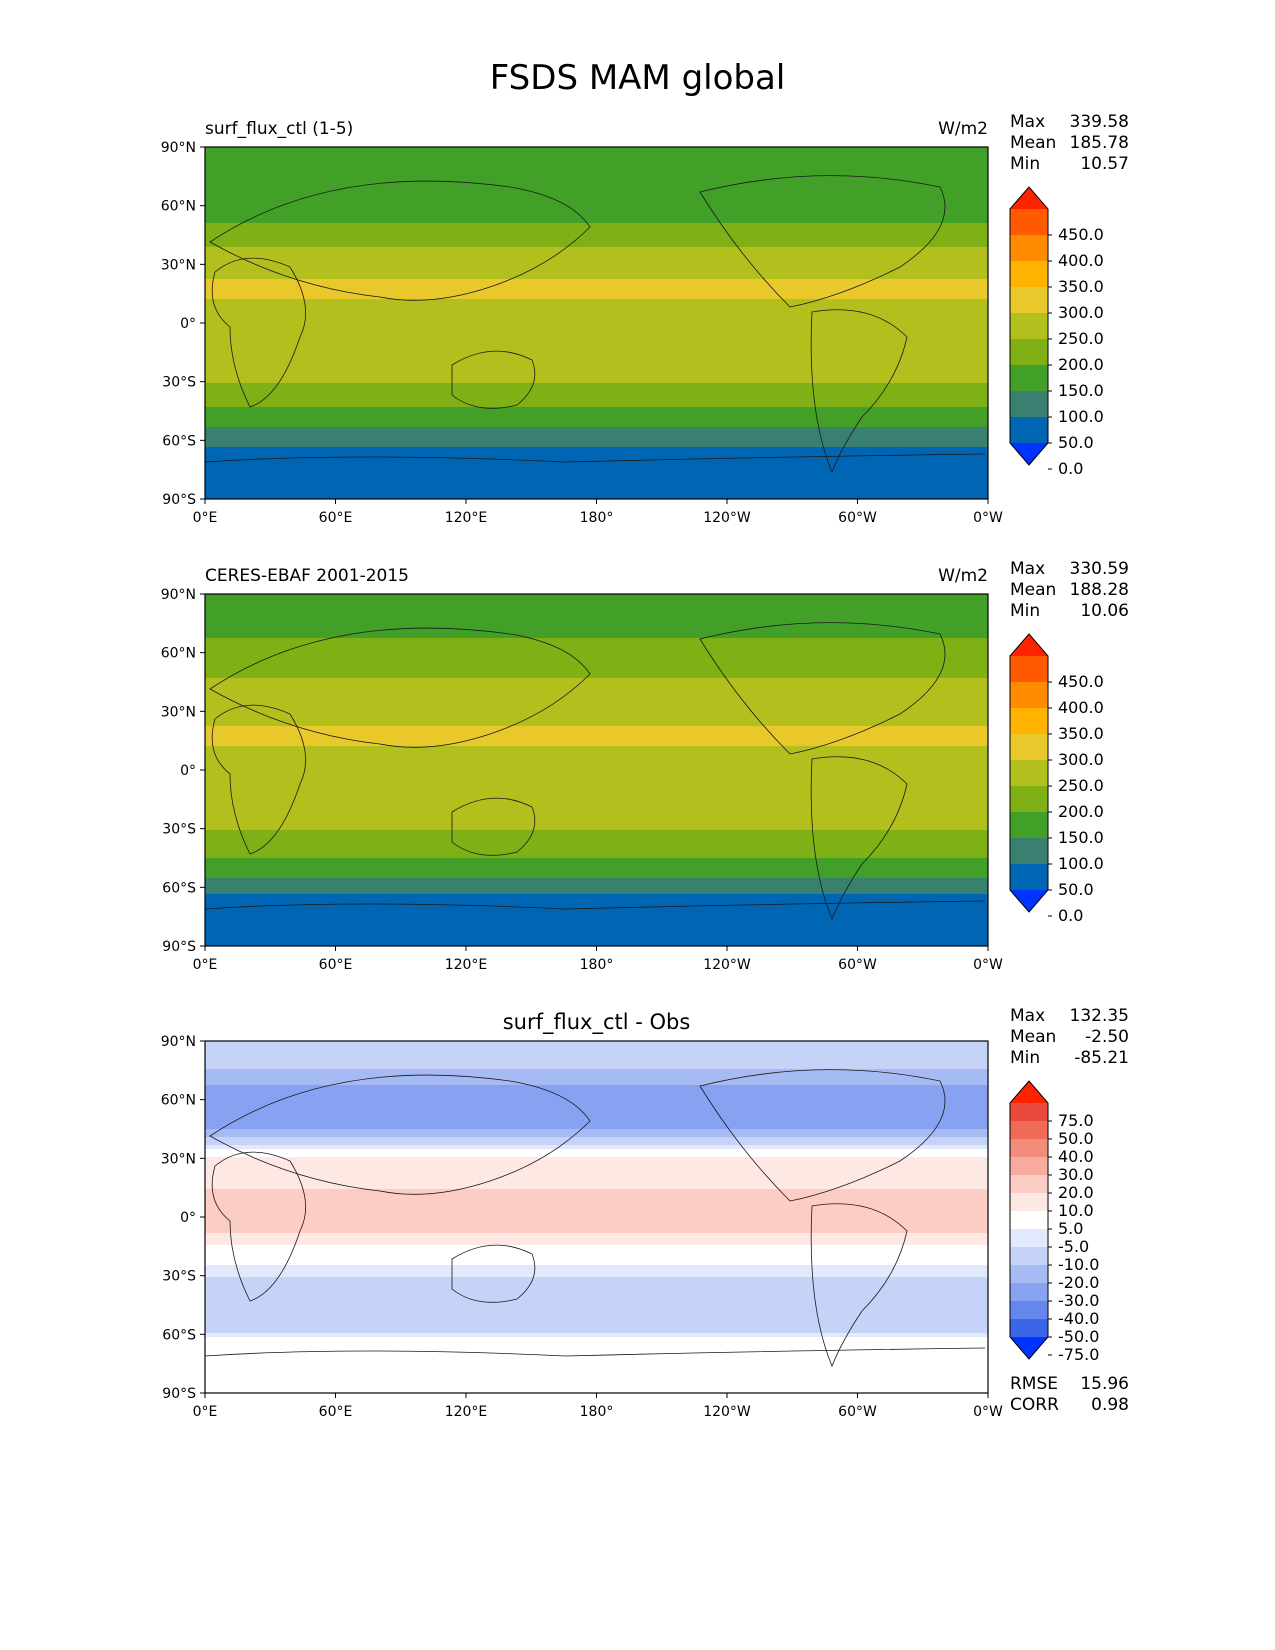  Describe the element at coordinates (1076, 1192) in the screenshot. I see `colorbar-label: 20.0` at that location.